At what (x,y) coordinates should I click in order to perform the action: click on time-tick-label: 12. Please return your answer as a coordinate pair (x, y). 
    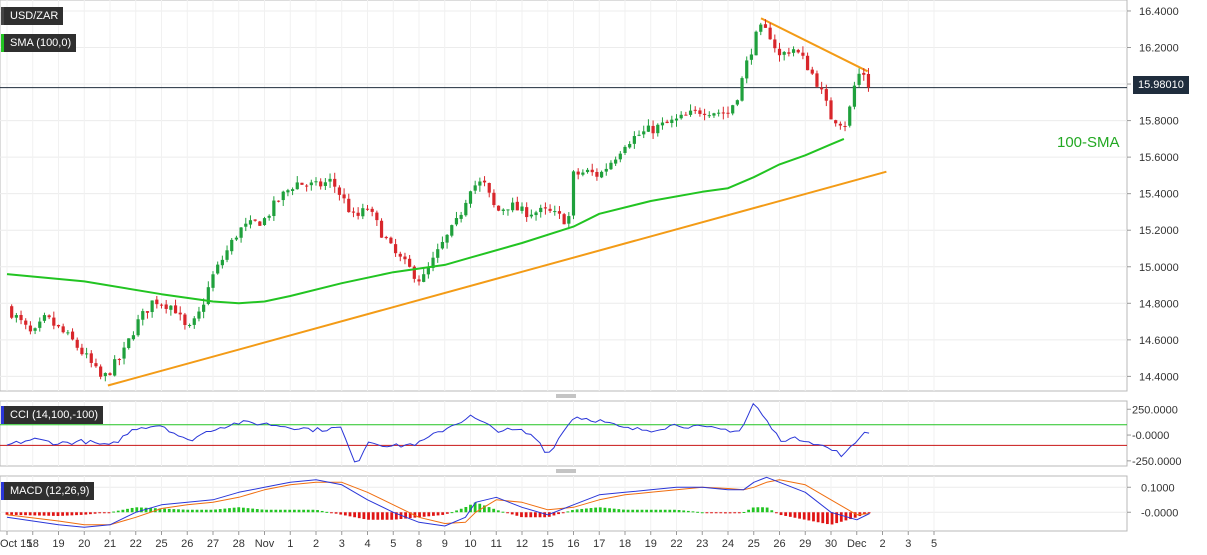
    Looking at the image, I should click on (522, 544).